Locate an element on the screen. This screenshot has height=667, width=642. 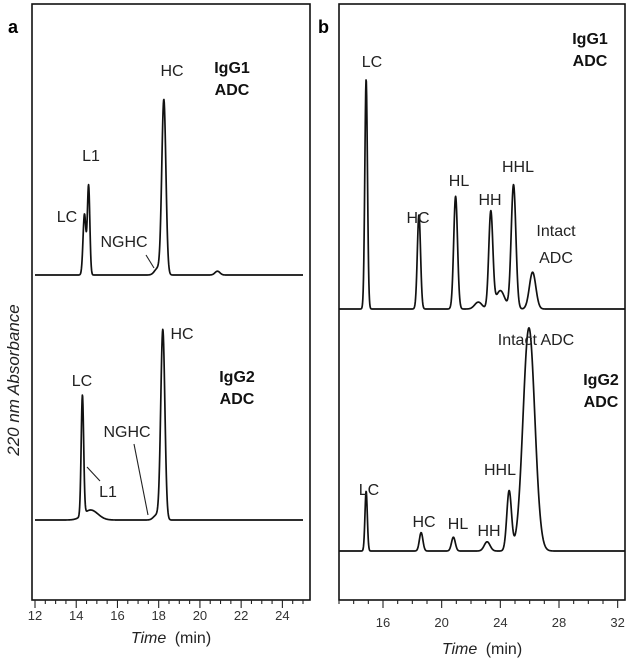
x-axis-title-b-italic: Time is located at coordinates (460, 649).